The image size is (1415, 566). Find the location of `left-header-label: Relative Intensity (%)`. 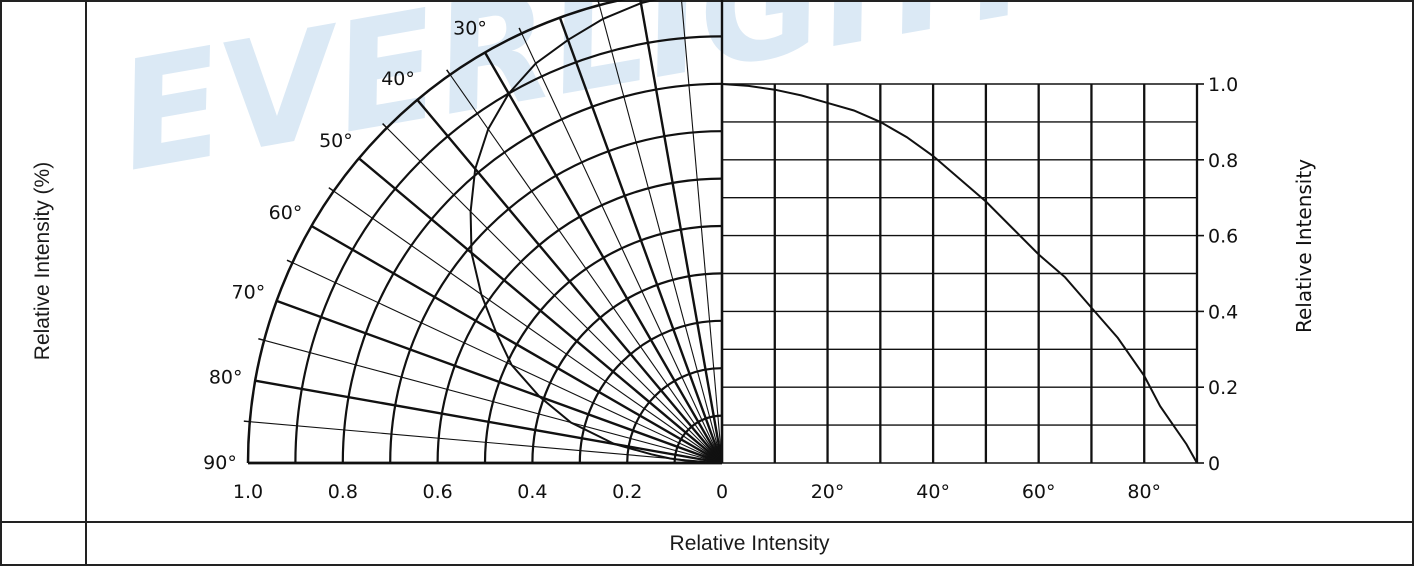

left-header-label: Relative Intensity (%) is located at coordinates (42, 261).